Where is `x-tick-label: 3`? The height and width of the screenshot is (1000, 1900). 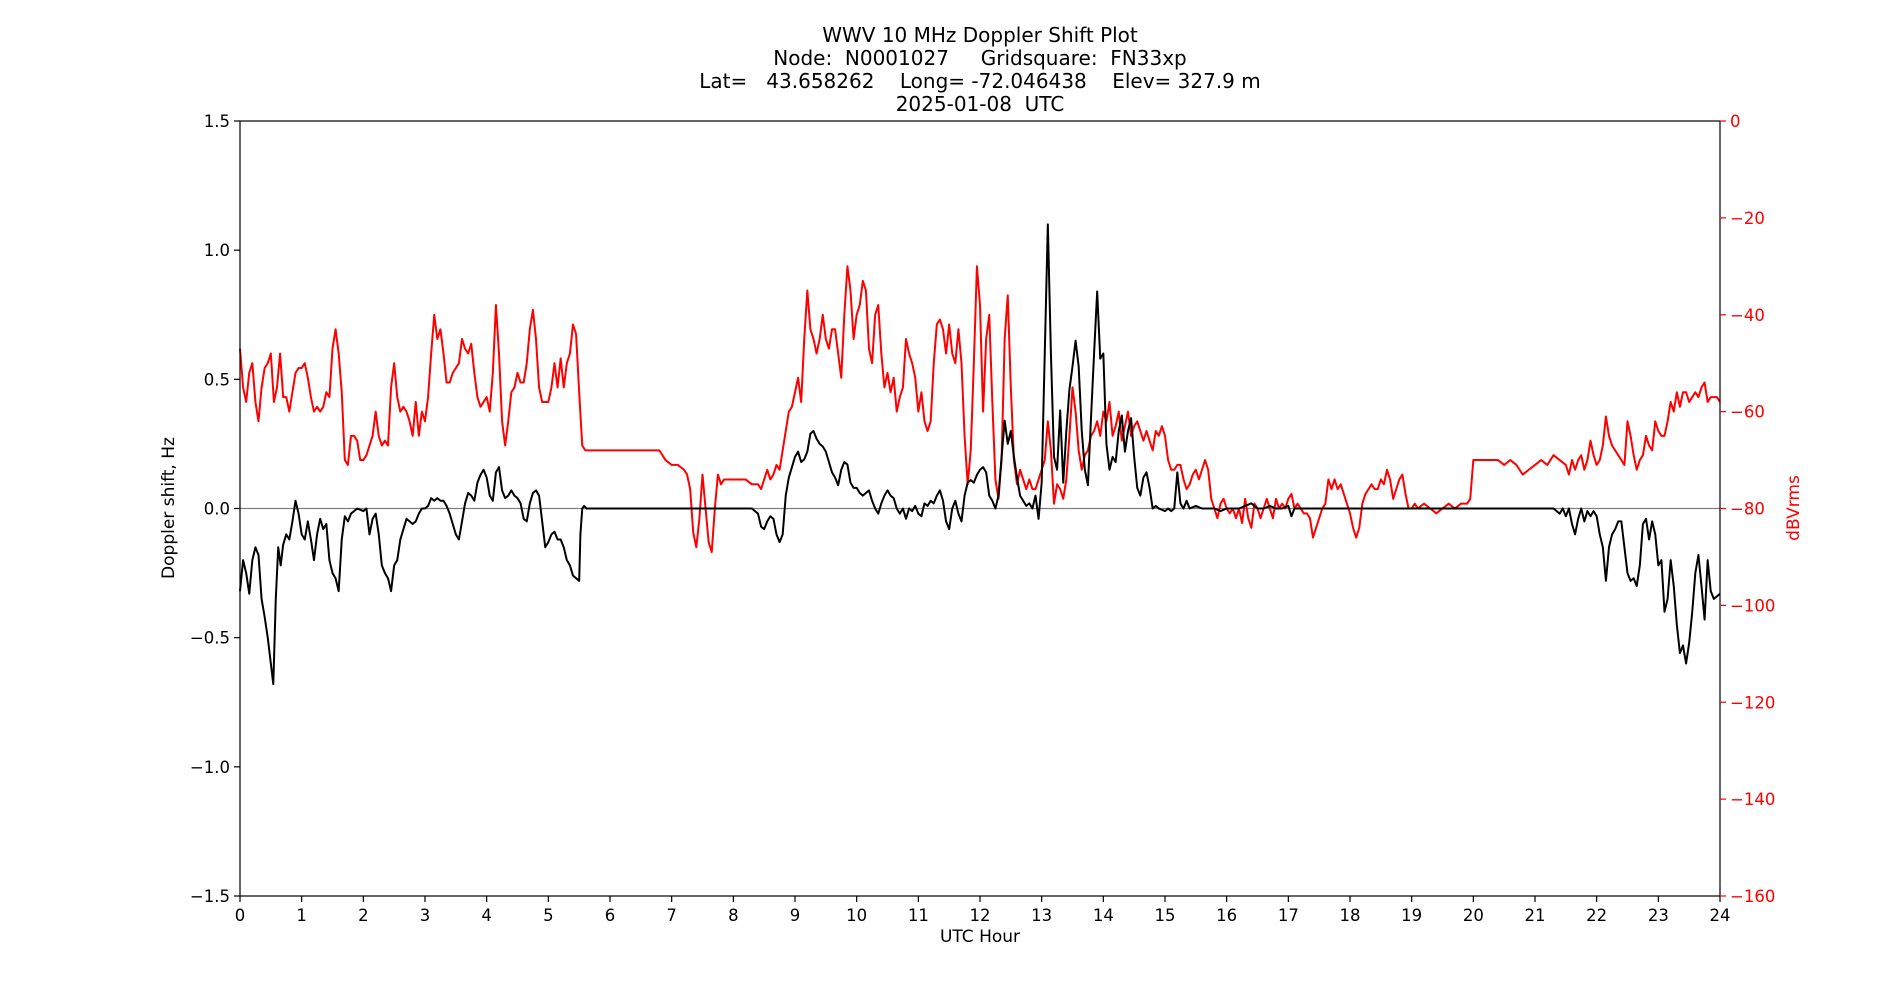 x-tick-label: 3 is located at coordinates (425, 915).